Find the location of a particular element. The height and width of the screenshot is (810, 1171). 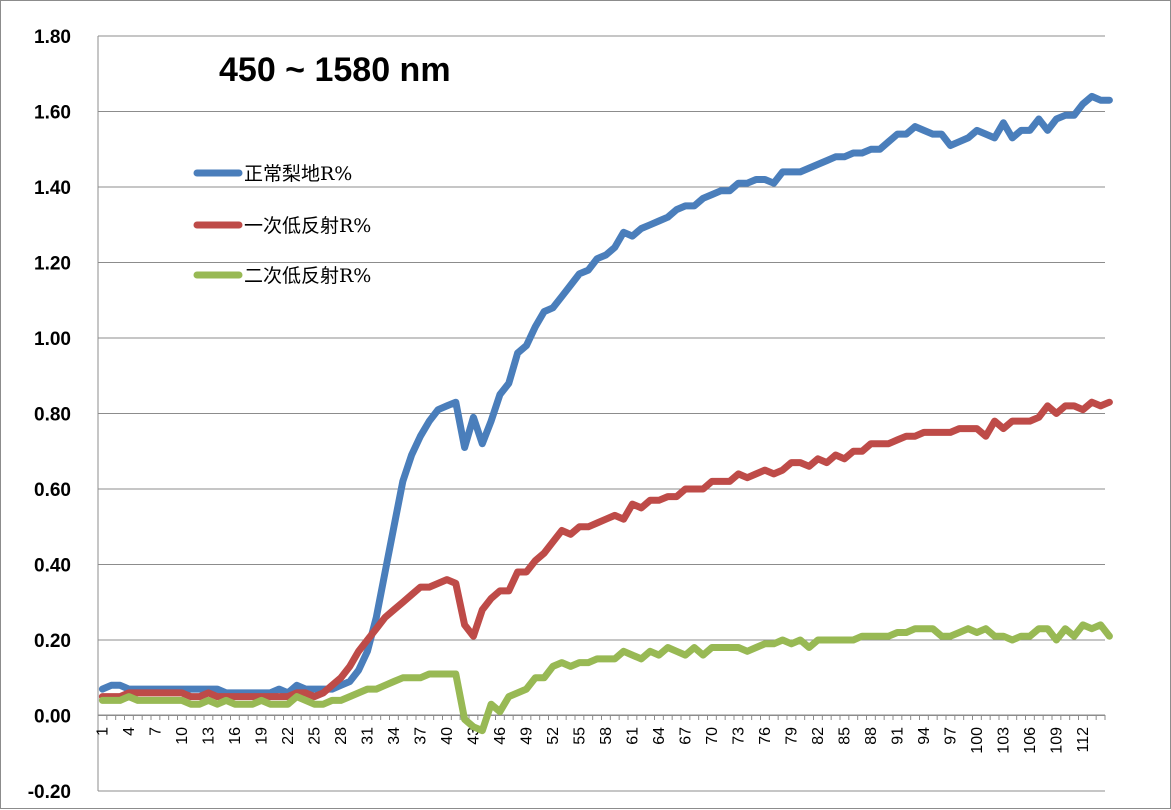

x-tick-label: 91 is located at coordinates (897, 736).